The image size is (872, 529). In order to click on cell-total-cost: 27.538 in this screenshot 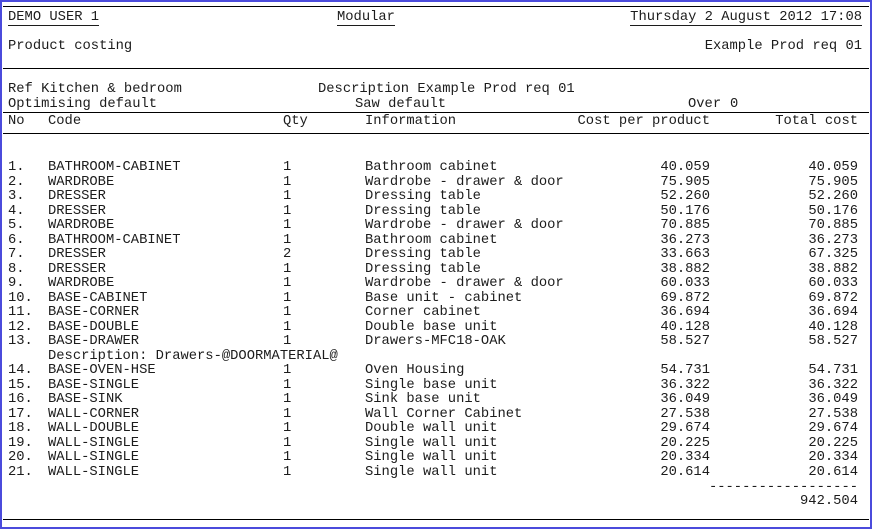, I will do `click(833, 414)`.